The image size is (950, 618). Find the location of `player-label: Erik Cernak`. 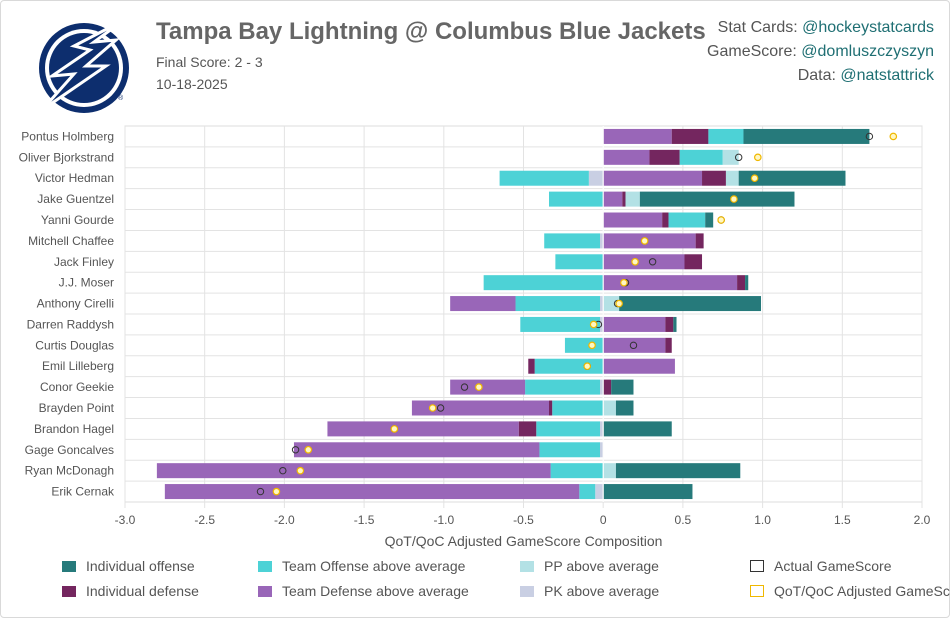

player-label: Erik Cernak is located at coordinates (83, 492).